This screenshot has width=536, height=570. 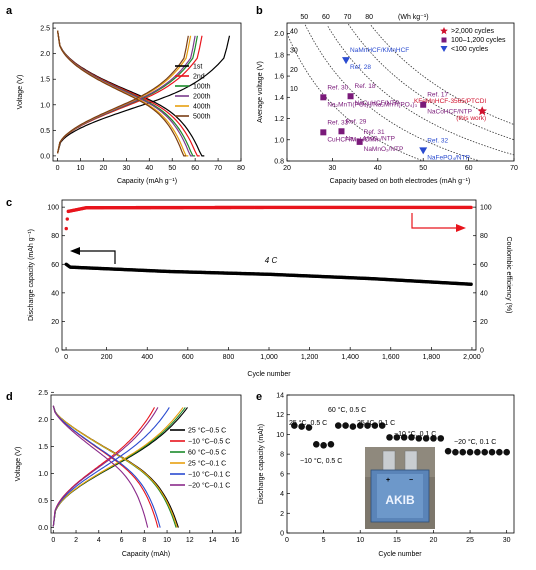 I want to click on panel-e-points, so click(x=400, y=439).